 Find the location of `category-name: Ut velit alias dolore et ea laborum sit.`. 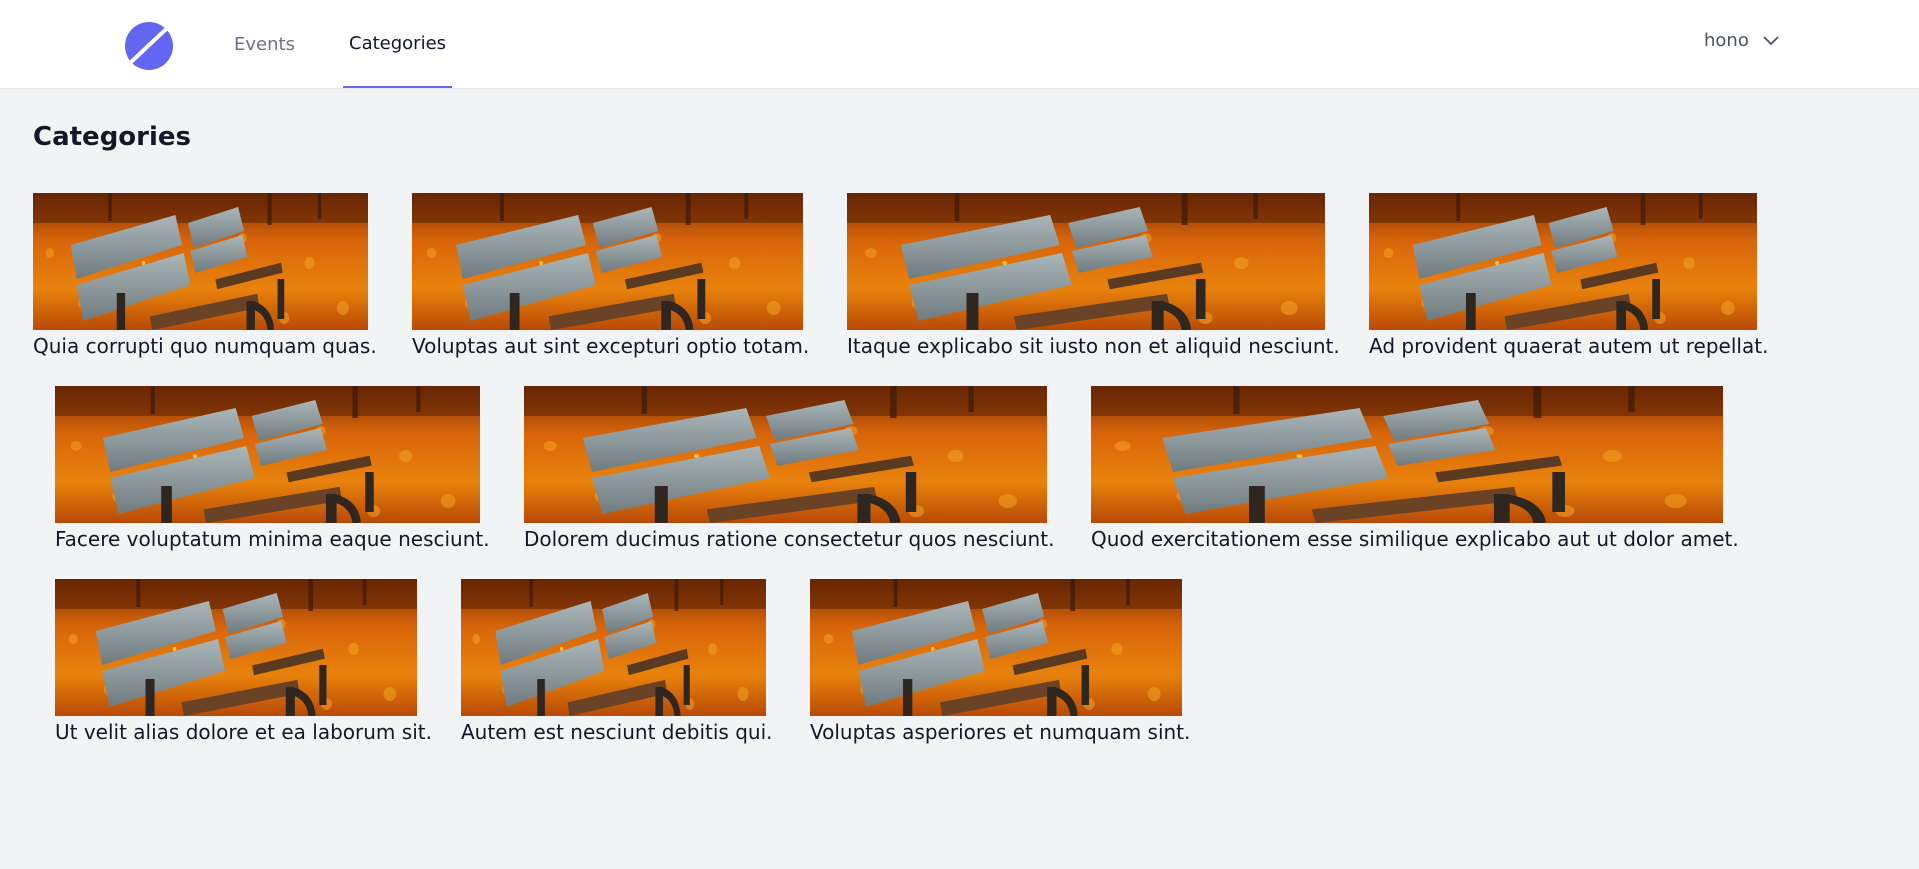

category-name: Ut velit alias dolore et ea laborum sit. is located at coordinates (243, 732).